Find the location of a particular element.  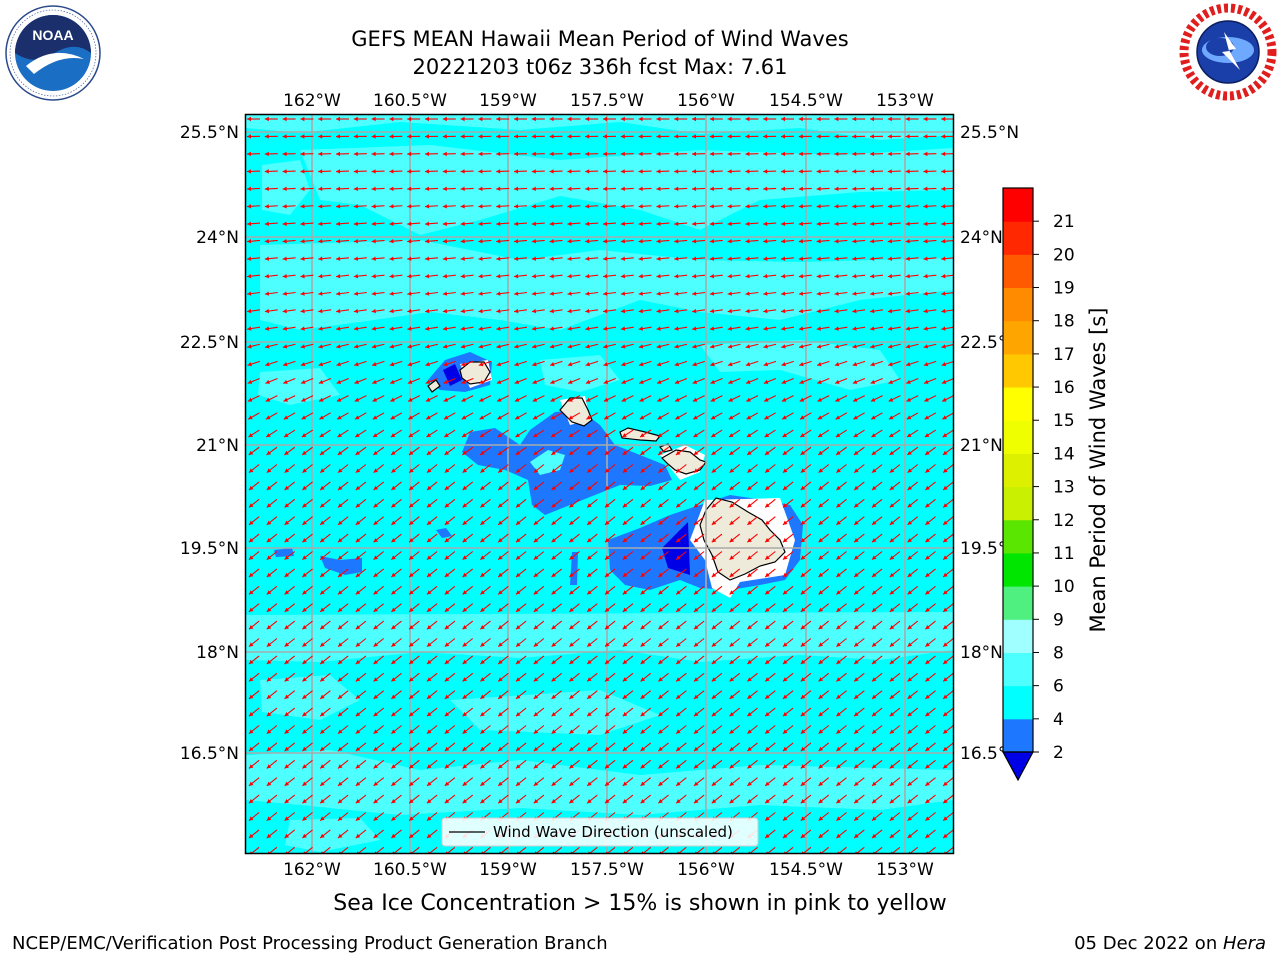

lat-label-left: 24°N is located at coordinates (217, 238).